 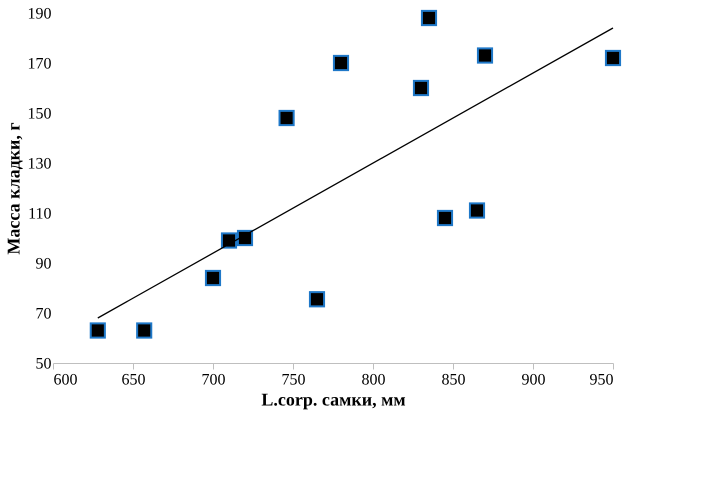 What do you see at coordinates (40, 214) in the screenshot?
I see `y-tick-label: 110` at bounding box center [40, 214].